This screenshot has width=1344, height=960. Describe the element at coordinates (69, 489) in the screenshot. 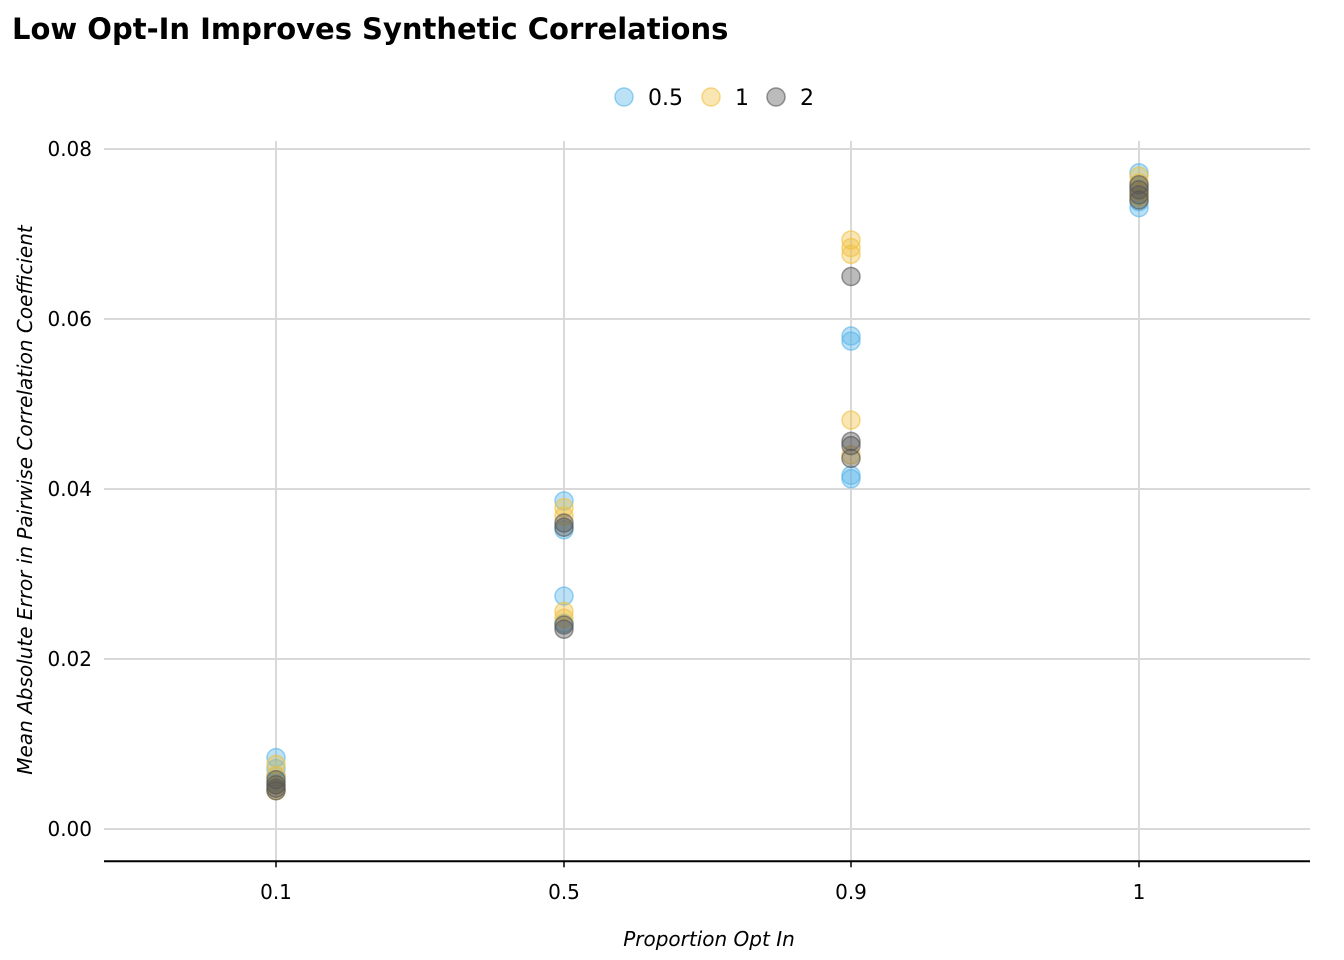

I see `y-tick-label: 0.04` at that location.